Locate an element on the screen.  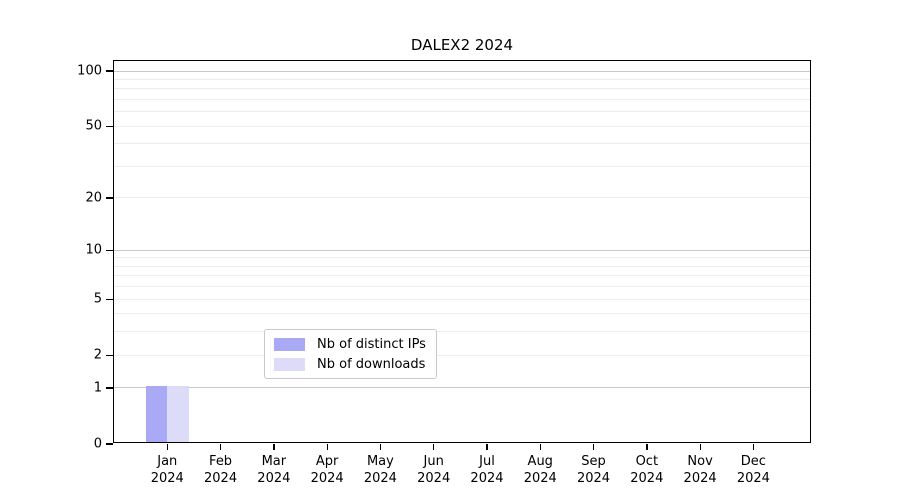
y-tick-label: 1 is located at coordinates (97, 388).